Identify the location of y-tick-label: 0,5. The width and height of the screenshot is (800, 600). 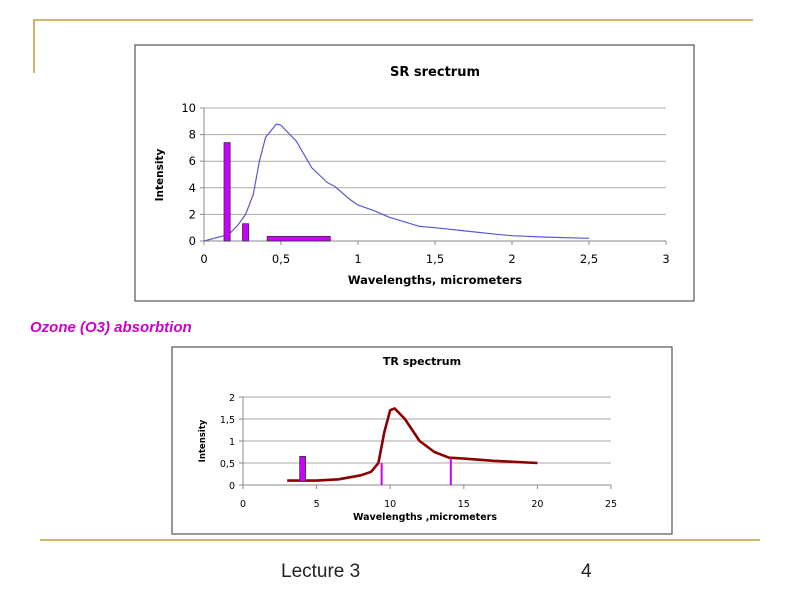
(227, 464).